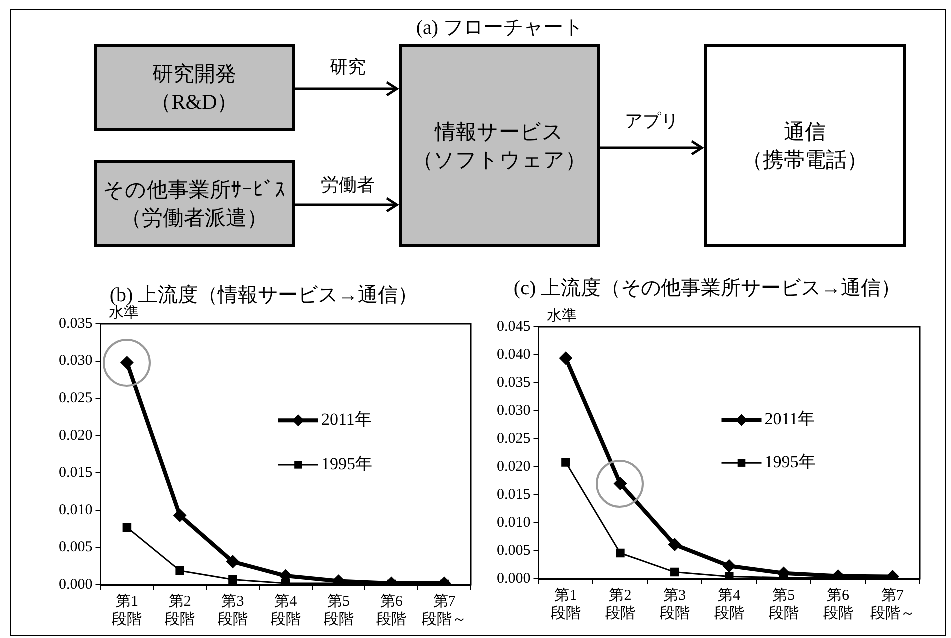 The image size is (951, 638). What do you see at coordinates (194, 203) in the screenshot?
I see `flow-box: その他事業所ｻｰﾋﾞｽ （労働者派遣）` at bounding box center [194, 203].